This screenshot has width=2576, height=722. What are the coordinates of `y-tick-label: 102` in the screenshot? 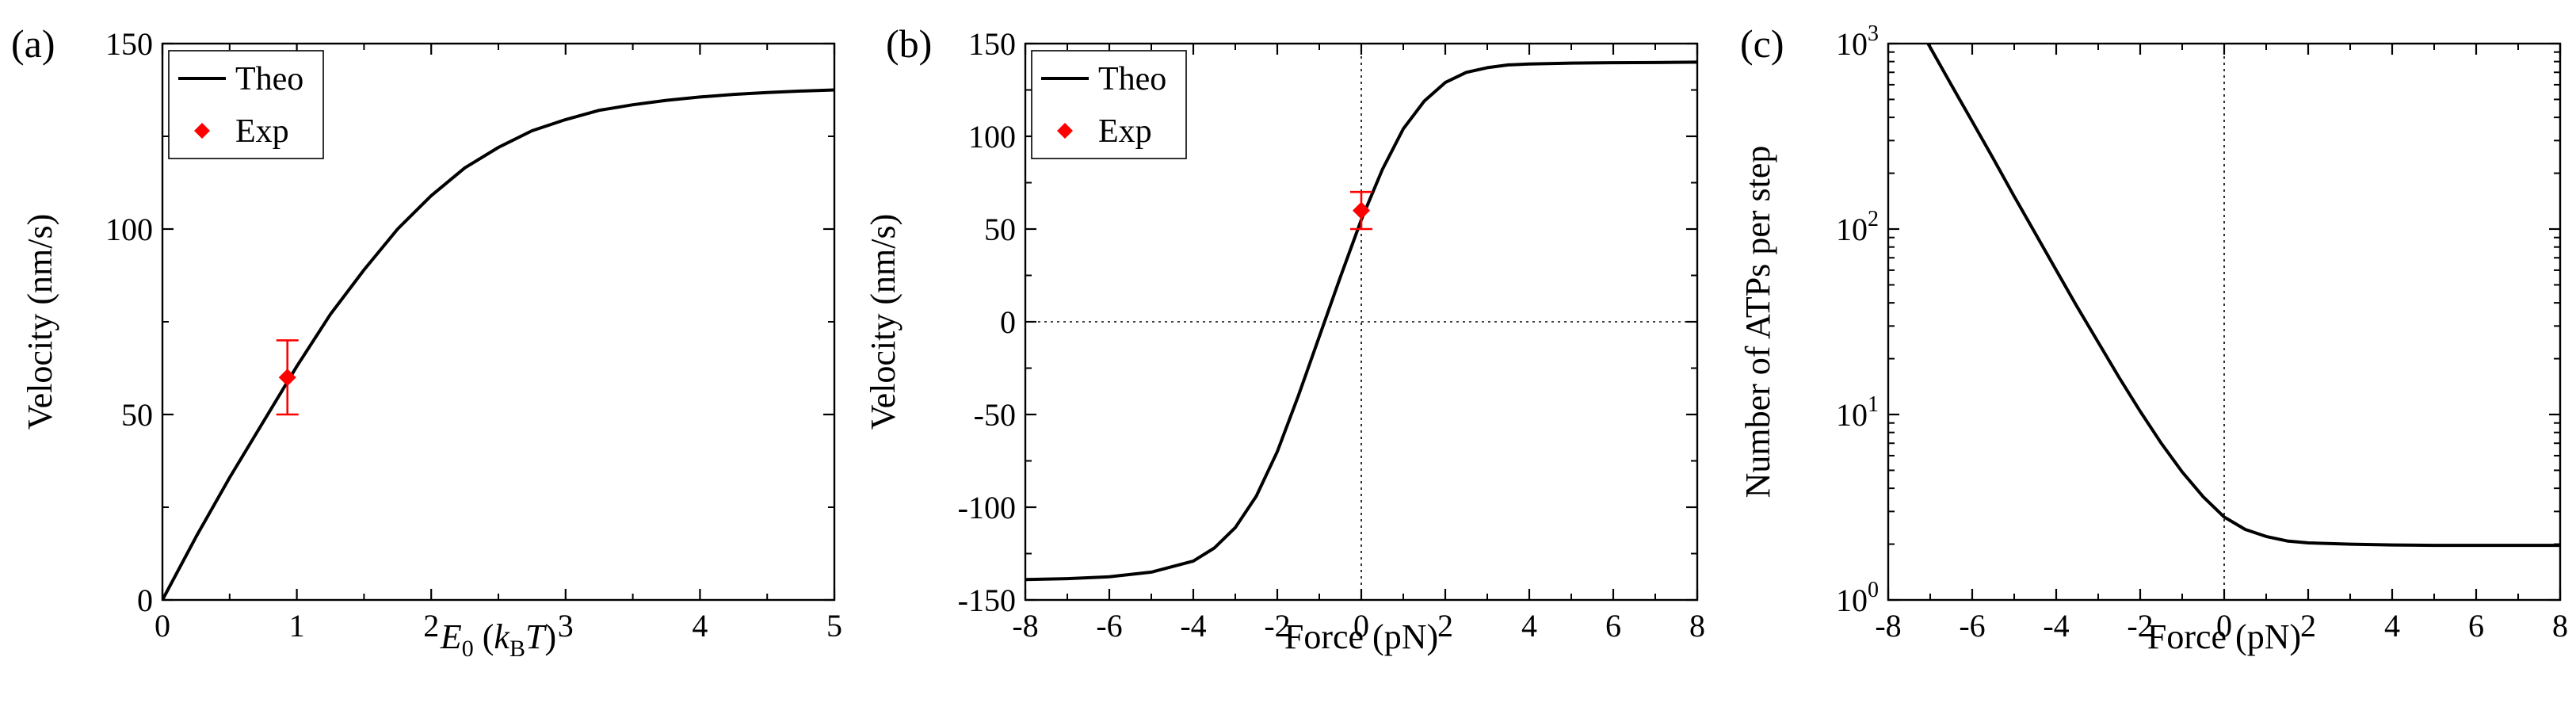 It's located at (1857, 227).